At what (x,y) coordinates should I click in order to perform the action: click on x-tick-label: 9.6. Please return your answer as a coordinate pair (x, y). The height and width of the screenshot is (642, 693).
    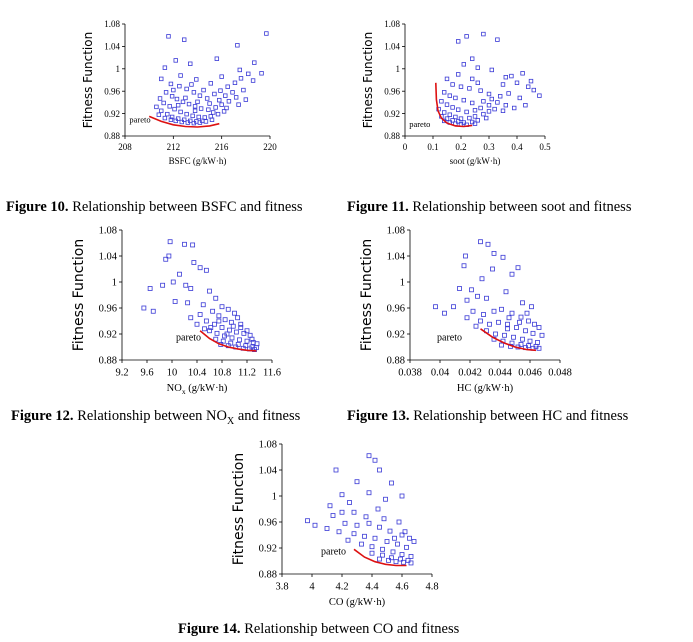
    Looking at the image, I should click on (146, 373).